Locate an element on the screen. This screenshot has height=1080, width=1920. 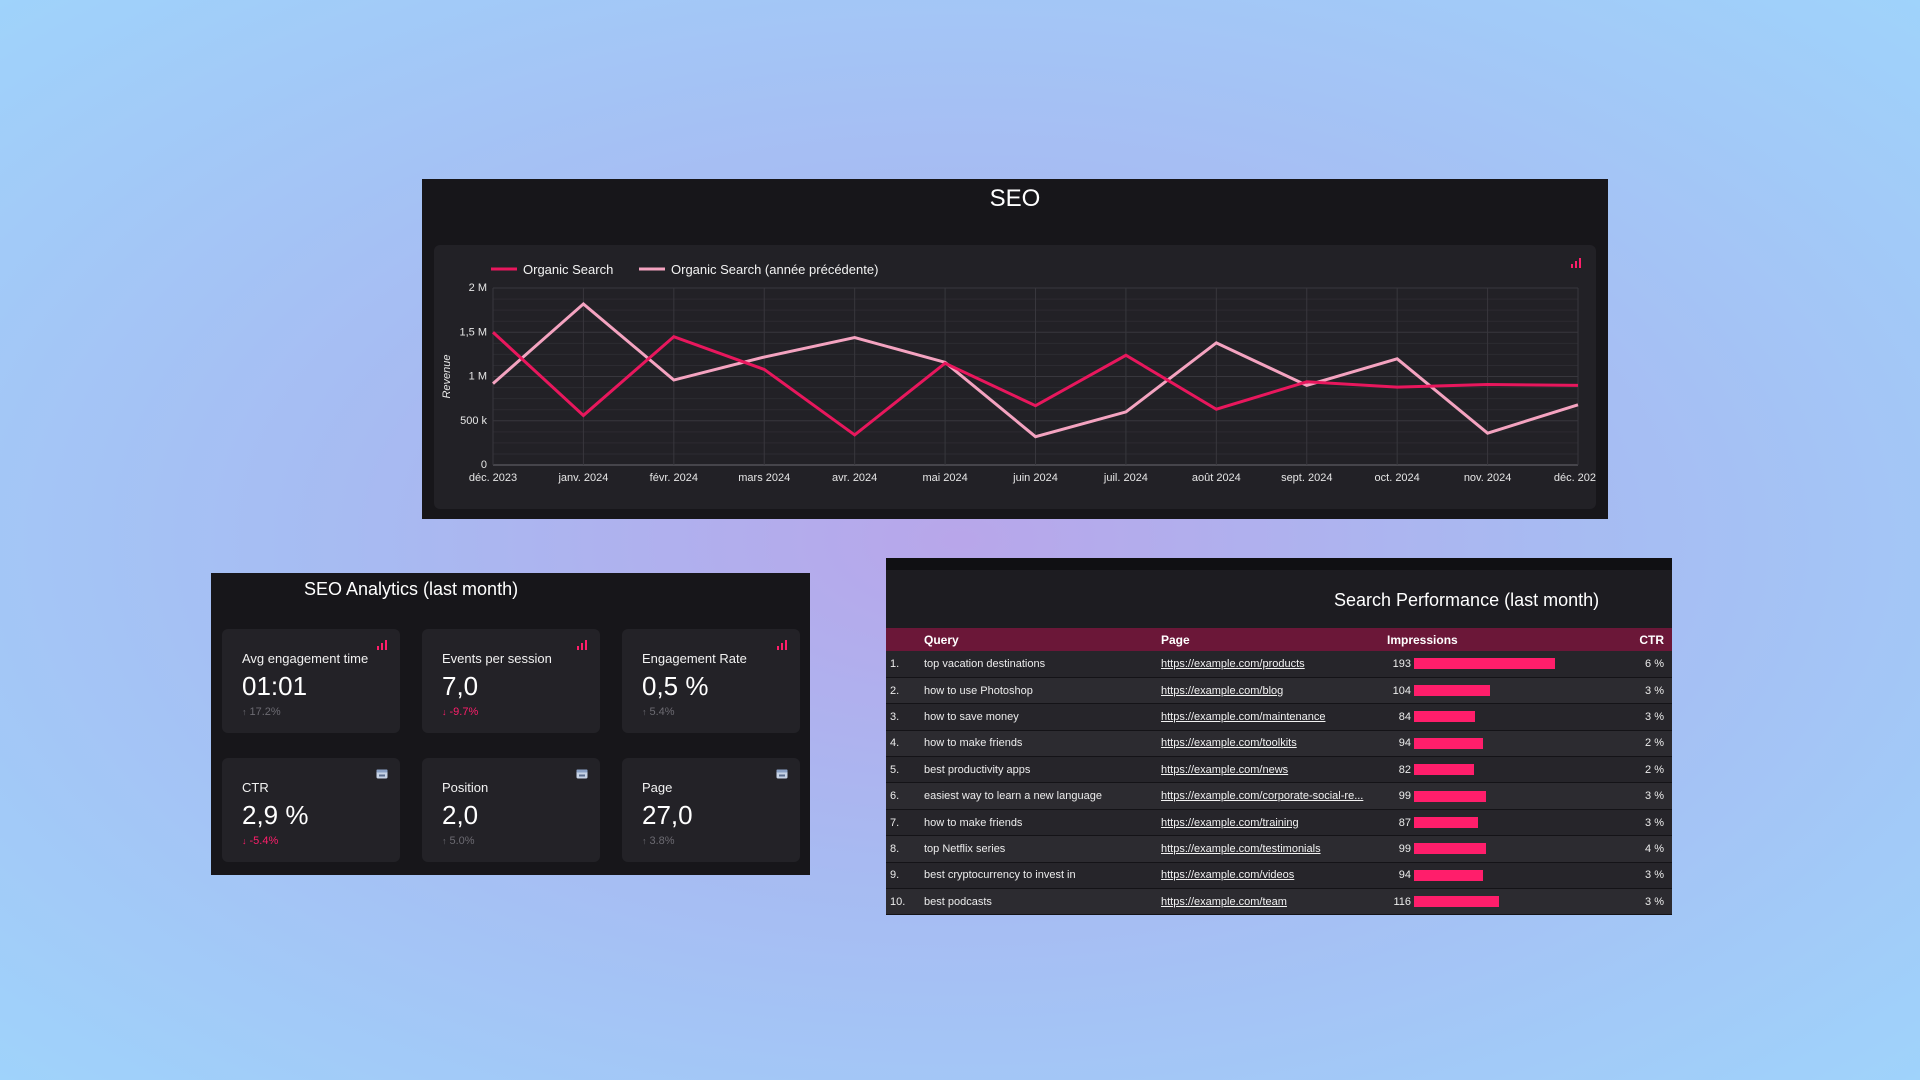
impressions-value: 104 is located at coordinates (1401, 690).